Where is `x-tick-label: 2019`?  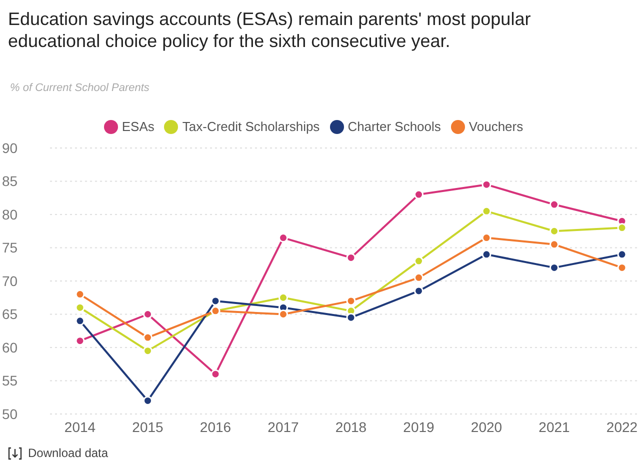 x-tick-label: 2019 is located at coordinates (419, 426).